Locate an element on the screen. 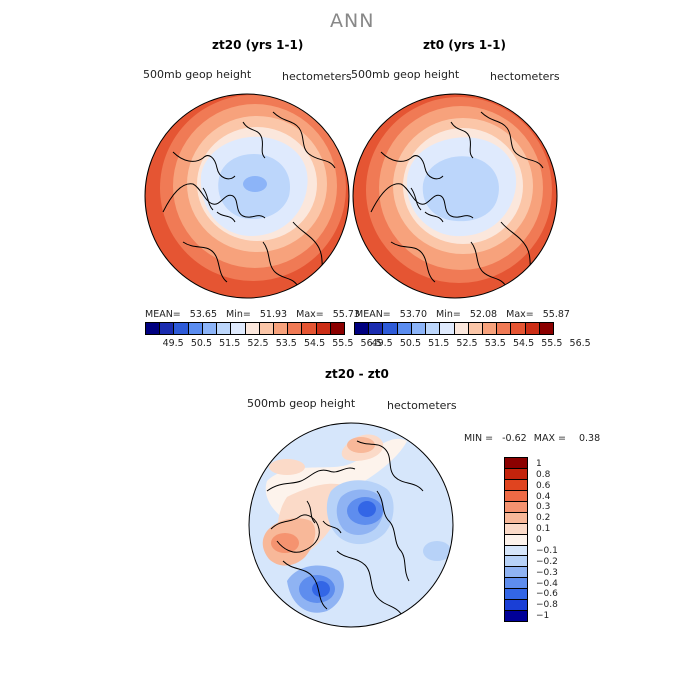  panel3-colorbar-label: −0.3 is located at coordinates (547, 572).